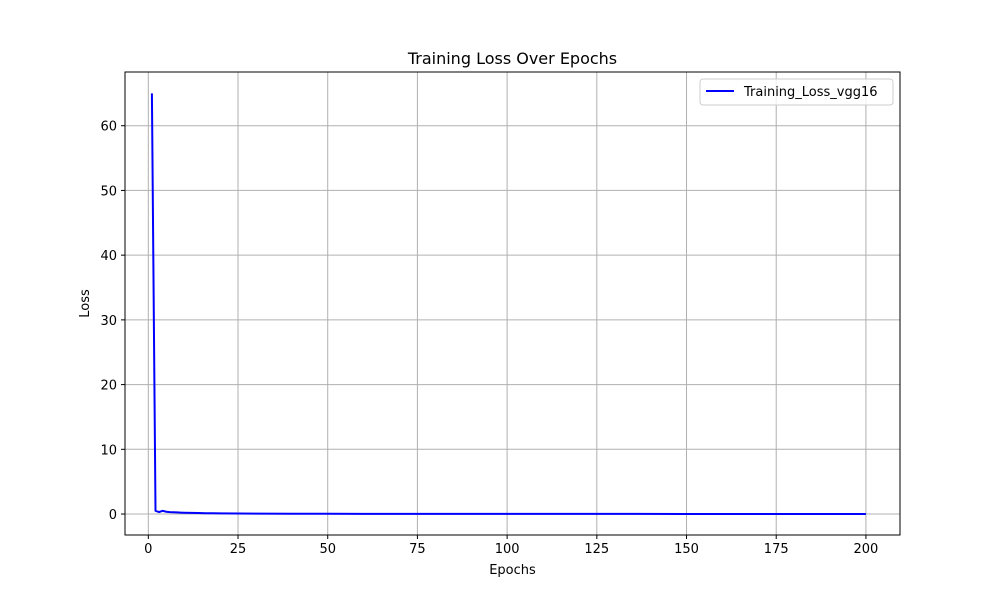 The height and width of the screenshot is (604, 1000). What do you see at coordinates (108, 450) in the screenshot?
I see `y-tick-label: 10` at bounding box center [108, 450].